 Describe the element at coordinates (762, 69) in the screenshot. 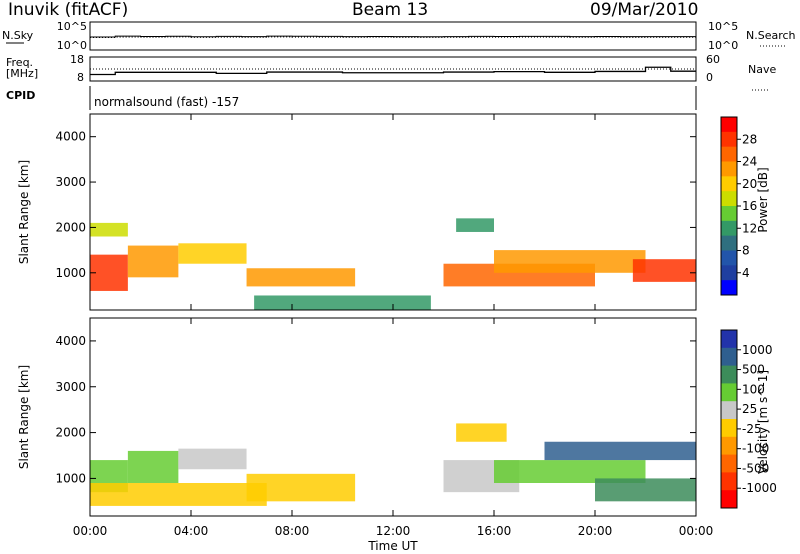

I see `freq-right-label: Nave` at that location.